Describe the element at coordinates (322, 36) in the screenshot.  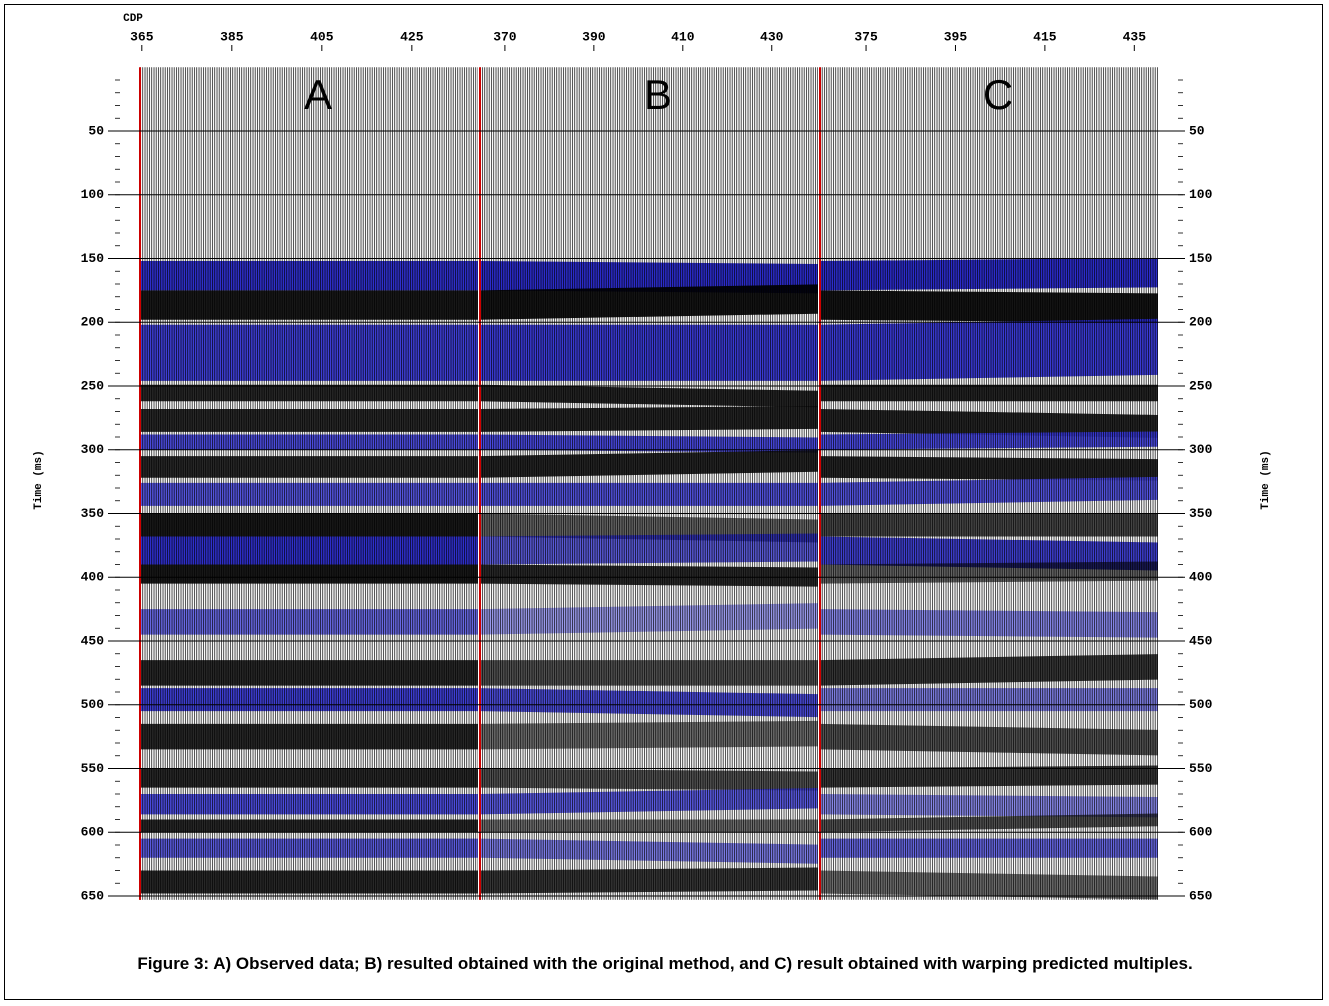
I see `x-tick-label: 405` at that location.